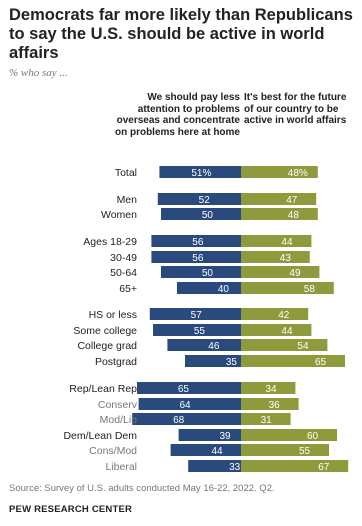 The image size is (362, 526). I want to click on value-label-left: 64, so click(185, 405).